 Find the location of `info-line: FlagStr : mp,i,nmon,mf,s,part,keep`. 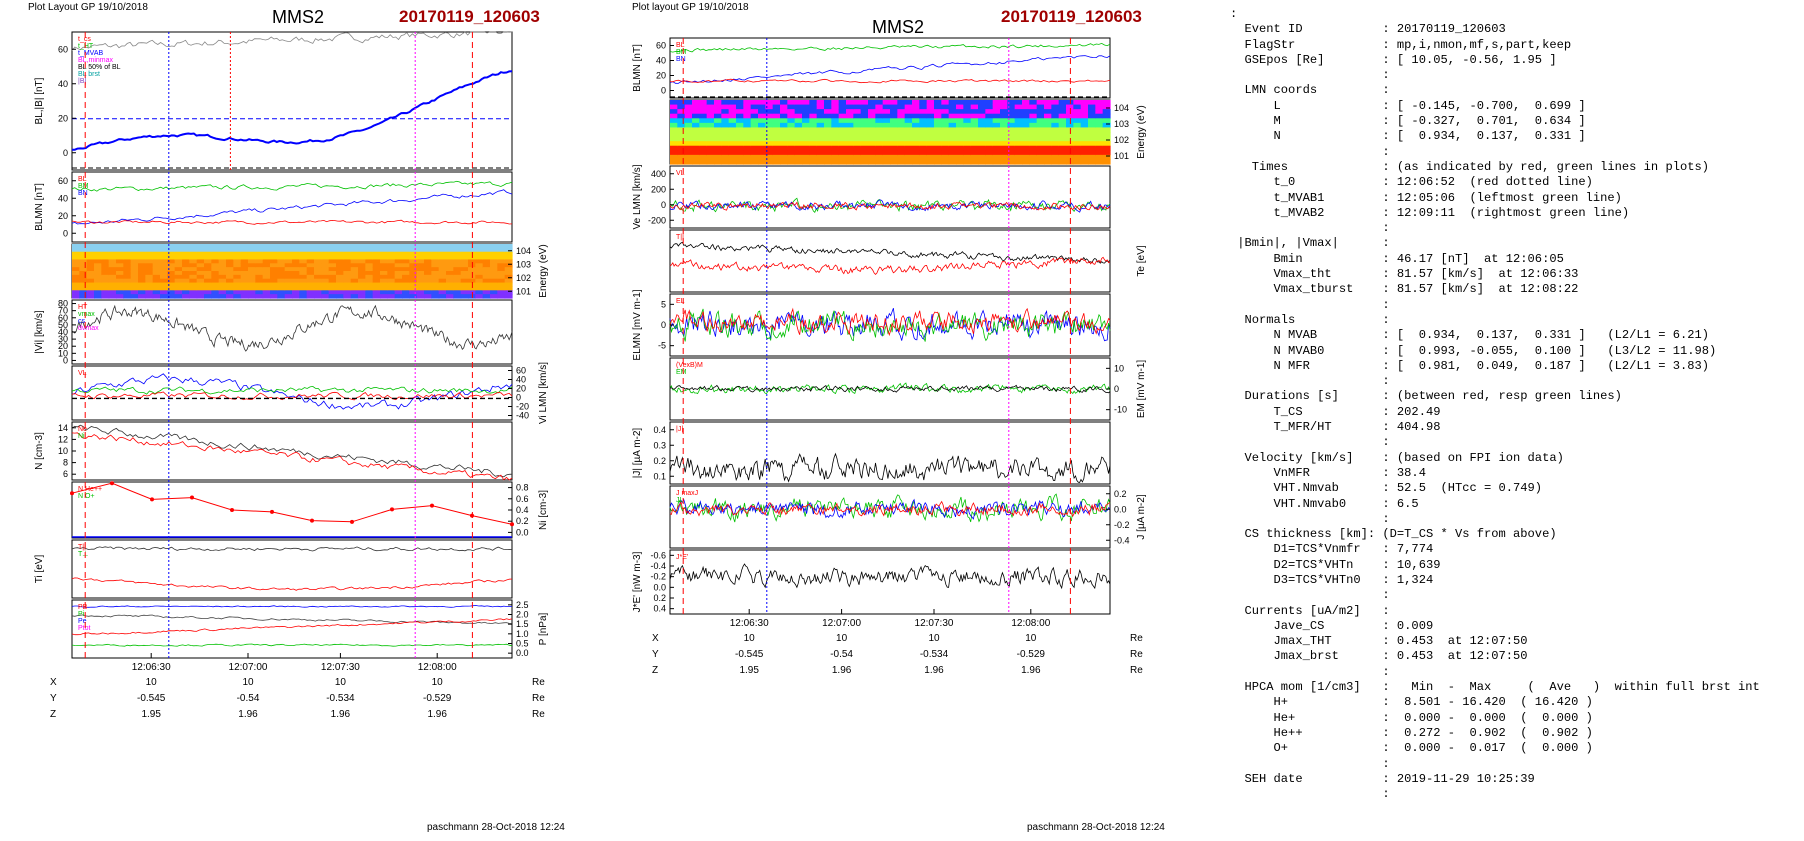

info-line: FlagStr : mp,i,nmon,mf,s,part,keep is located at coordinates (1401, 44).